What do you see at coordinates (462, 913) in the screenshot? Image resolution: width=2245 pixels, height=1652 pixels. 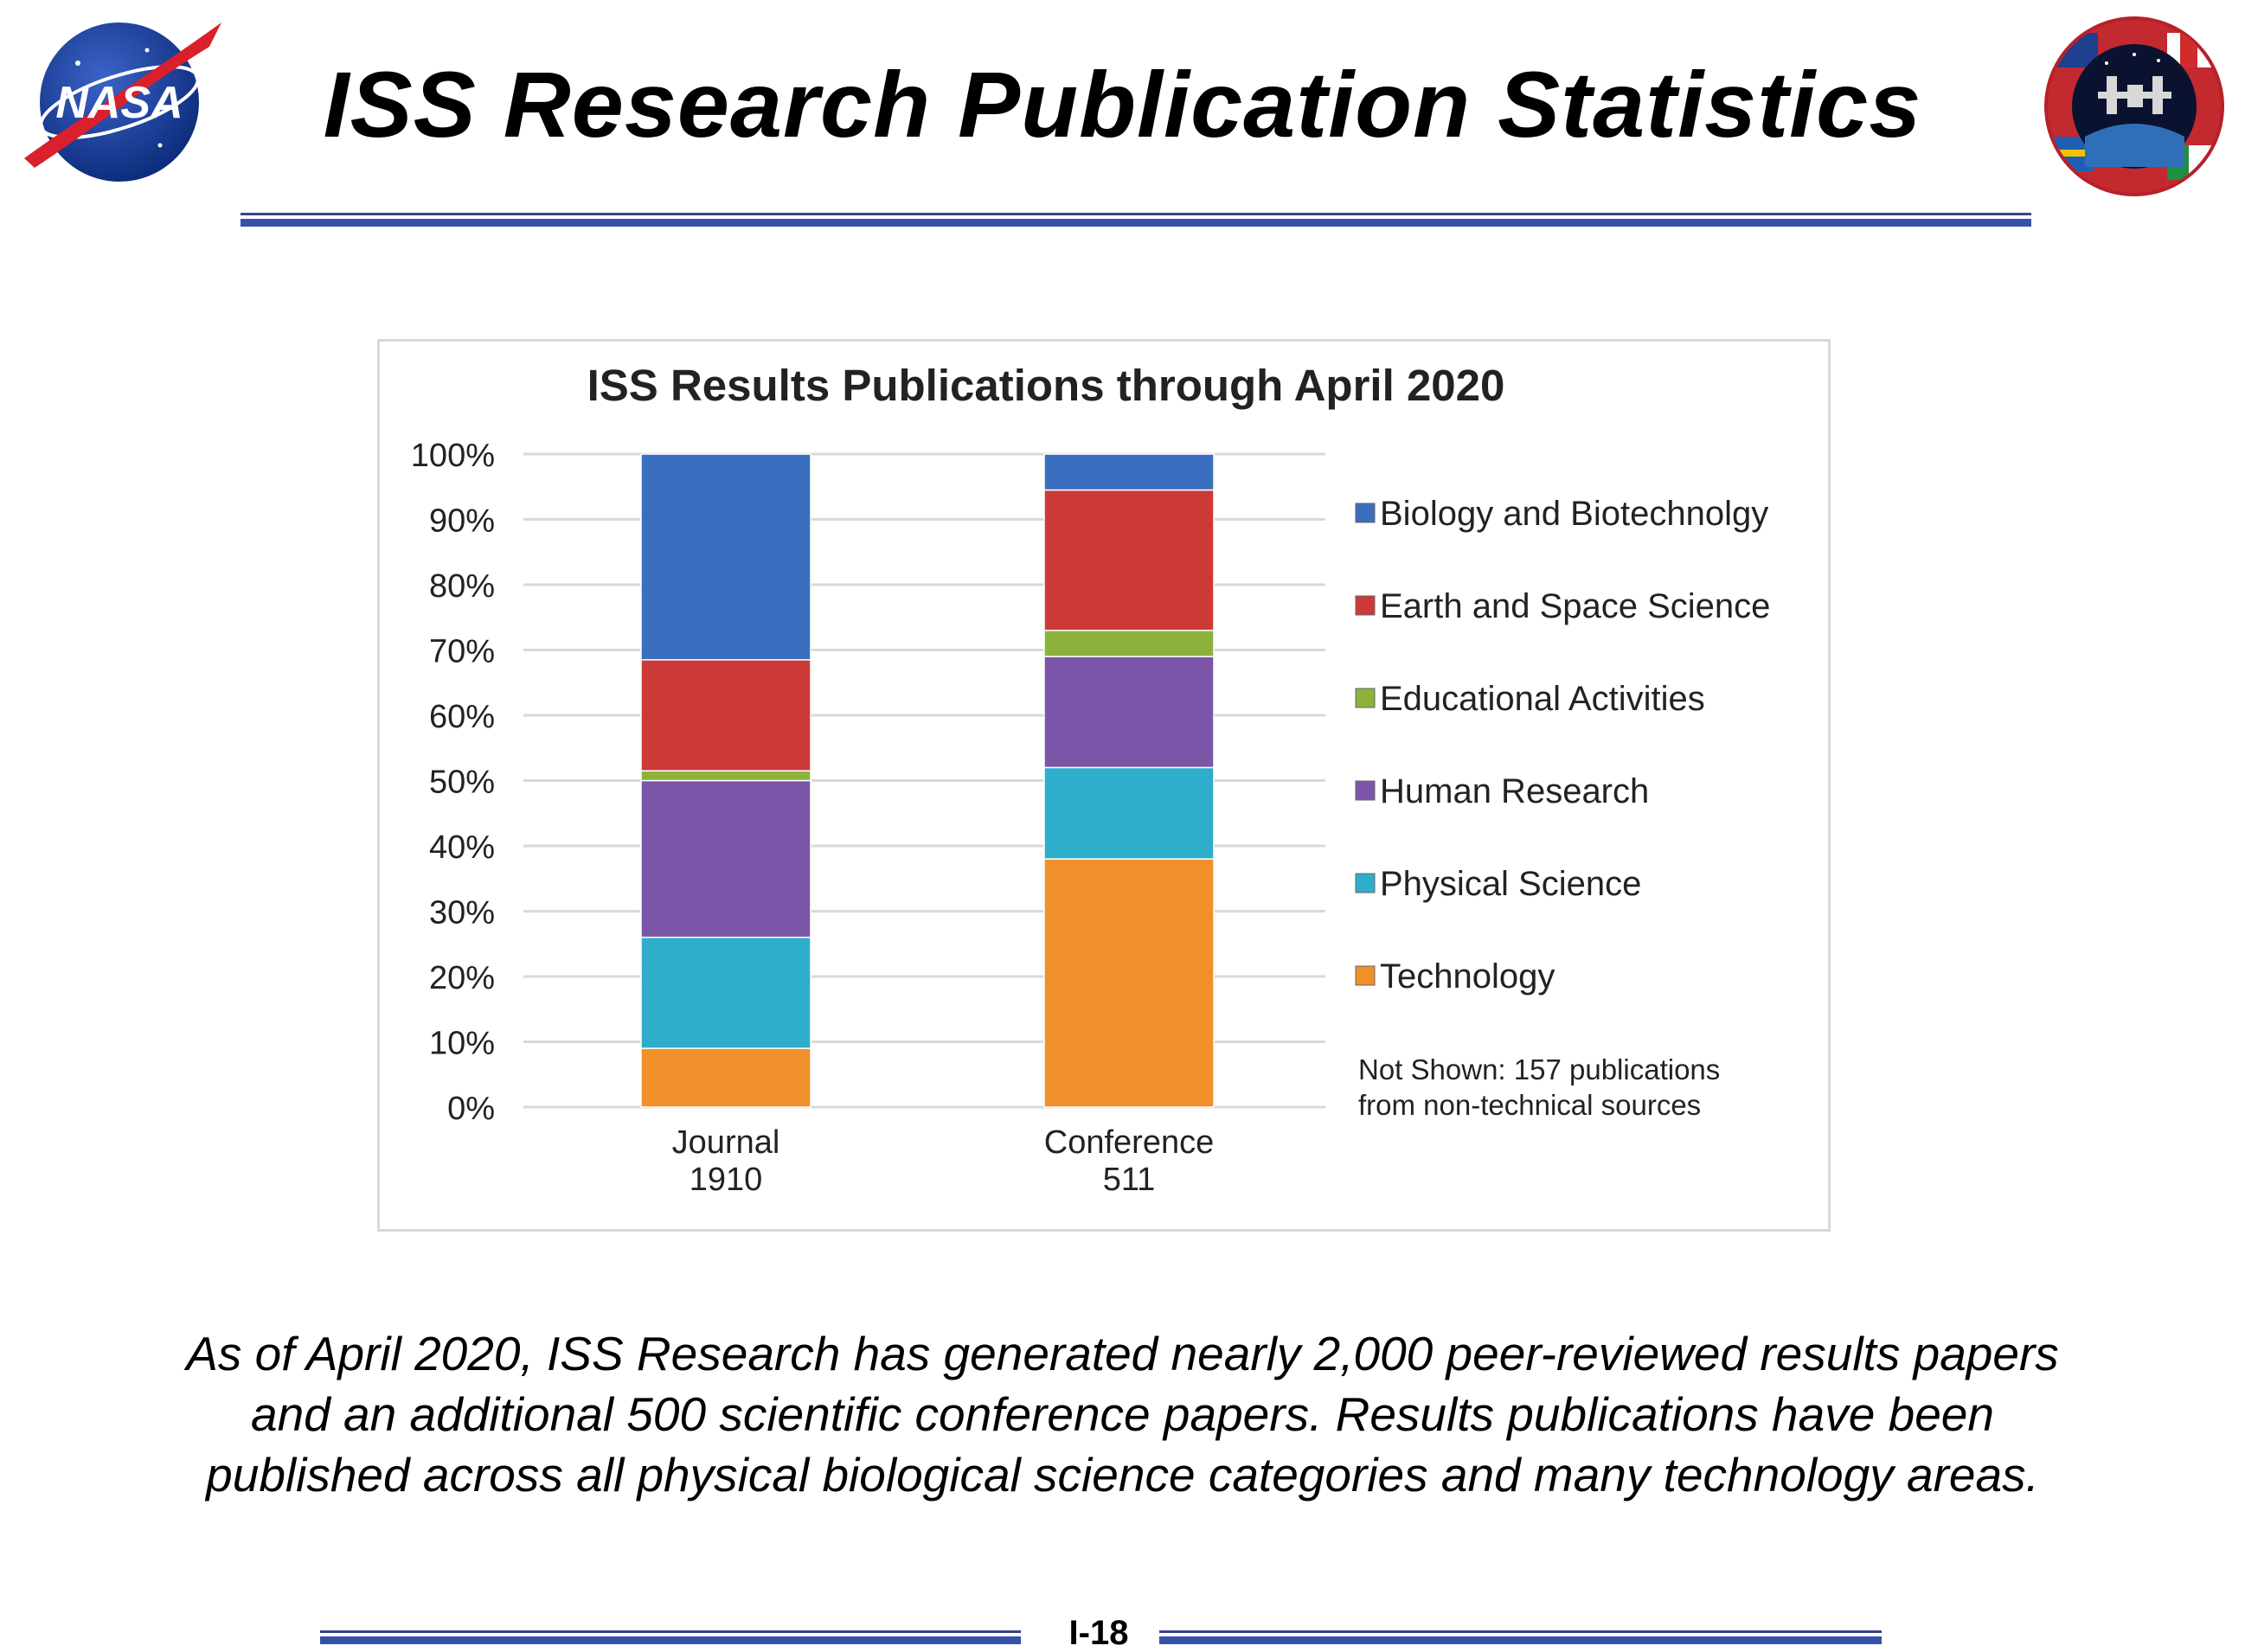 I see `y-tick-label: 30%` at bounding box center [462, 913].